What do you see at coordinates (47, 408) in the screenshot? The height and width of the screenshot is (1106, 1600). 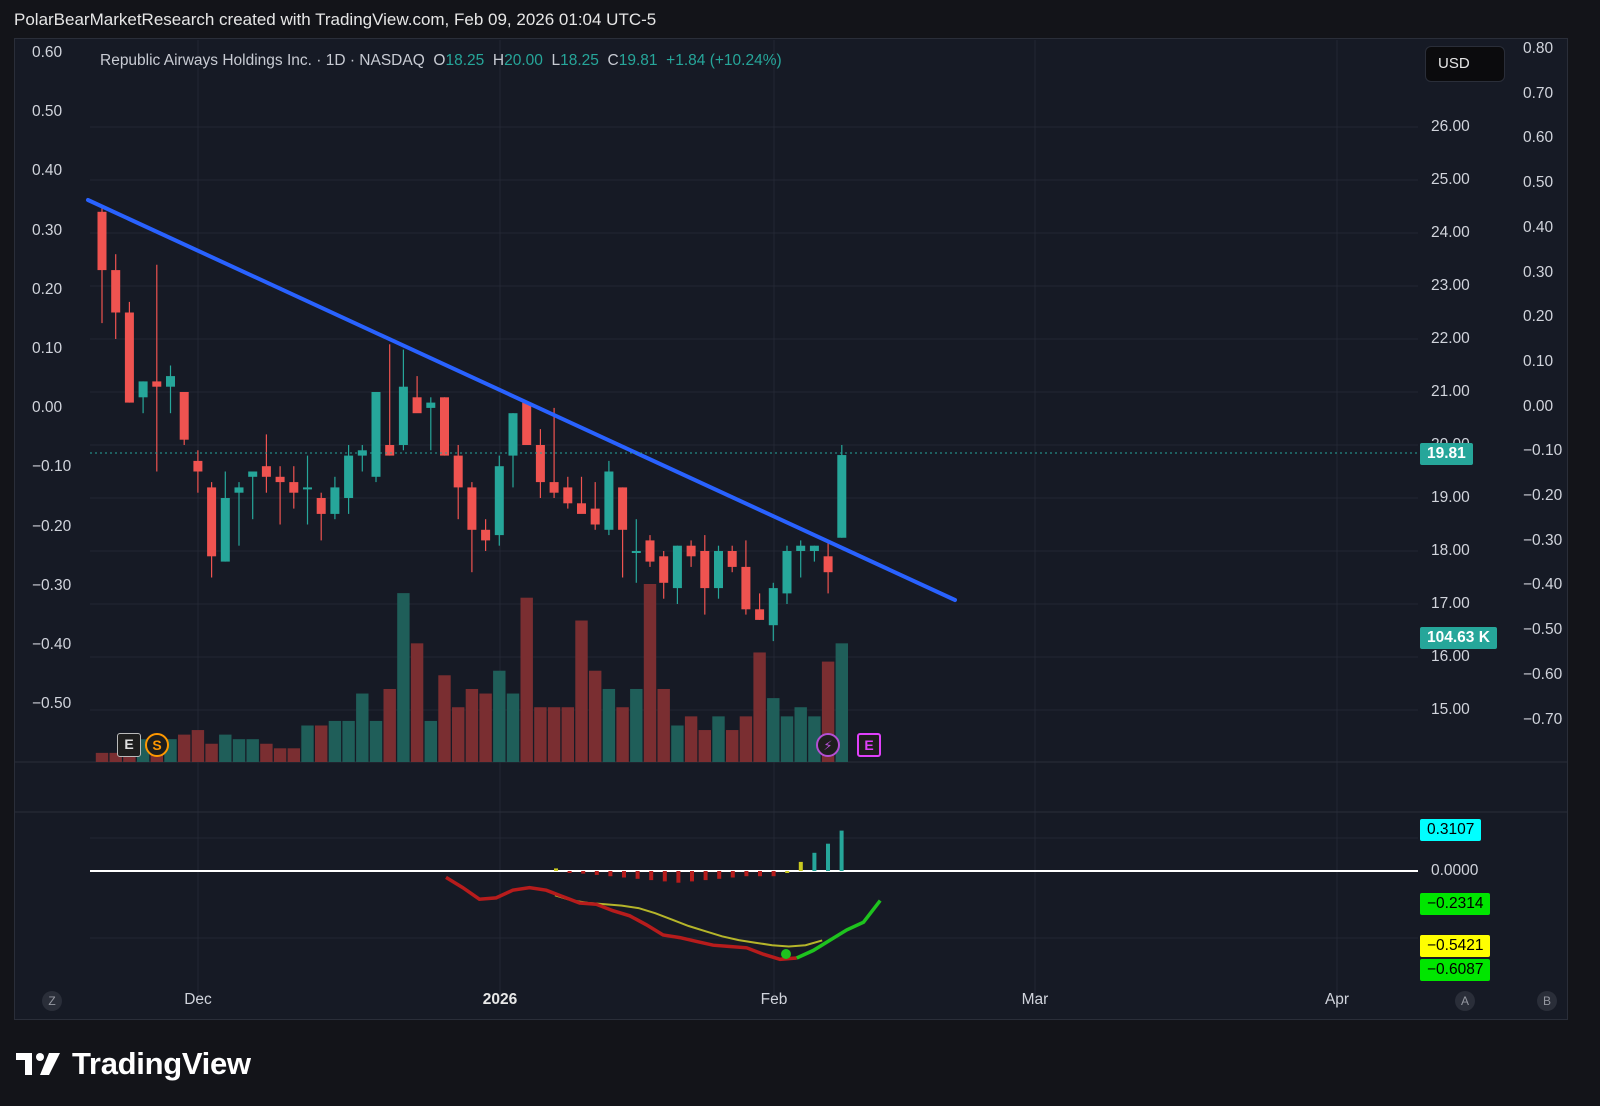 I see `left-axis-tick: 0.00` at bounding box center [47, 408].